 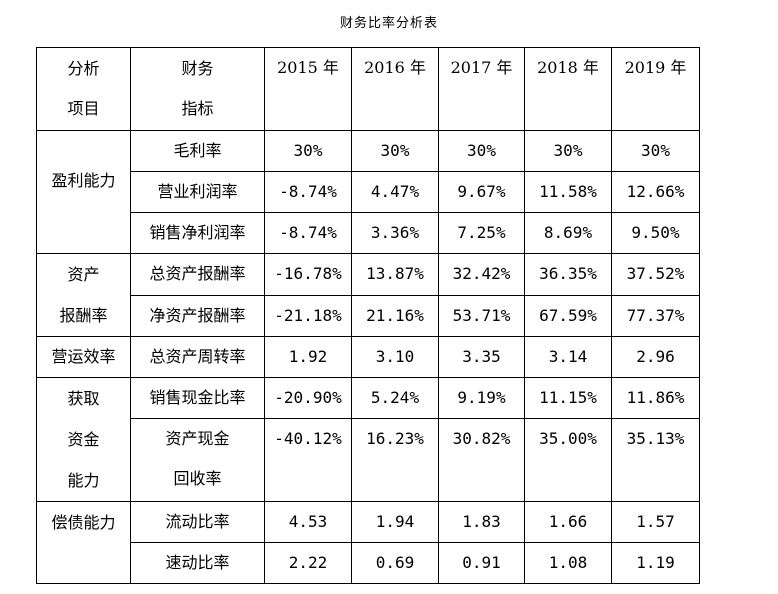 I want to click on value-cell: 21.16%, so click(x=395, y=315).